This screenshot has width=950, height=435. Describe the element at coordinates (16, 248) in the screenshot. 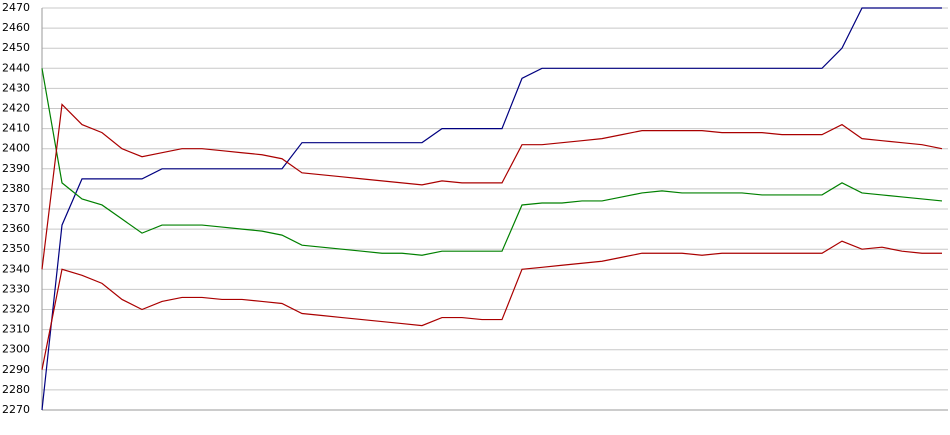

I see `y-tick-label: 2350` at that location.